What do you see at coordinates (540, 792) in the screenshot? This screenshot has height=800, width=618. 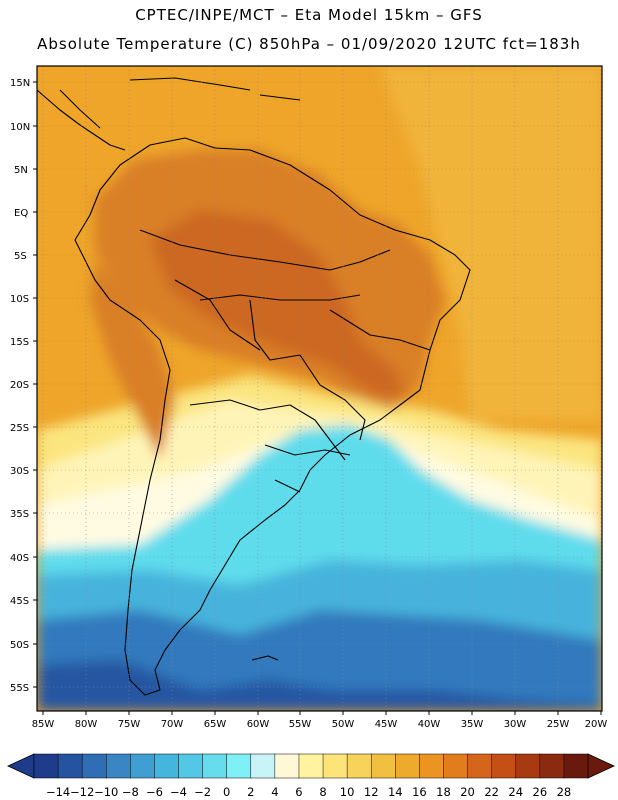 I see `colorbar-label: 26` at bounding box center [540, 792].